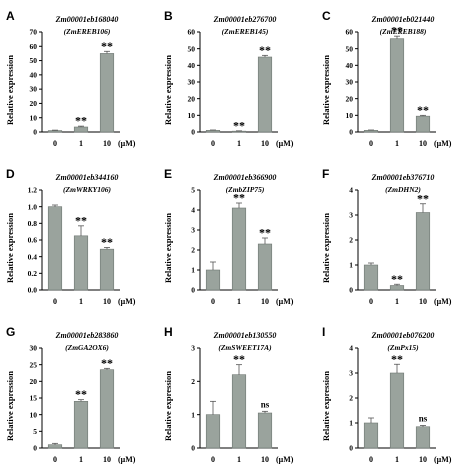 The image size is (474, 474). What do you see at coordinates (33, 256) in the screenshot?
I see `y-tick-label: 0.4` at bounding box center [33, 256].